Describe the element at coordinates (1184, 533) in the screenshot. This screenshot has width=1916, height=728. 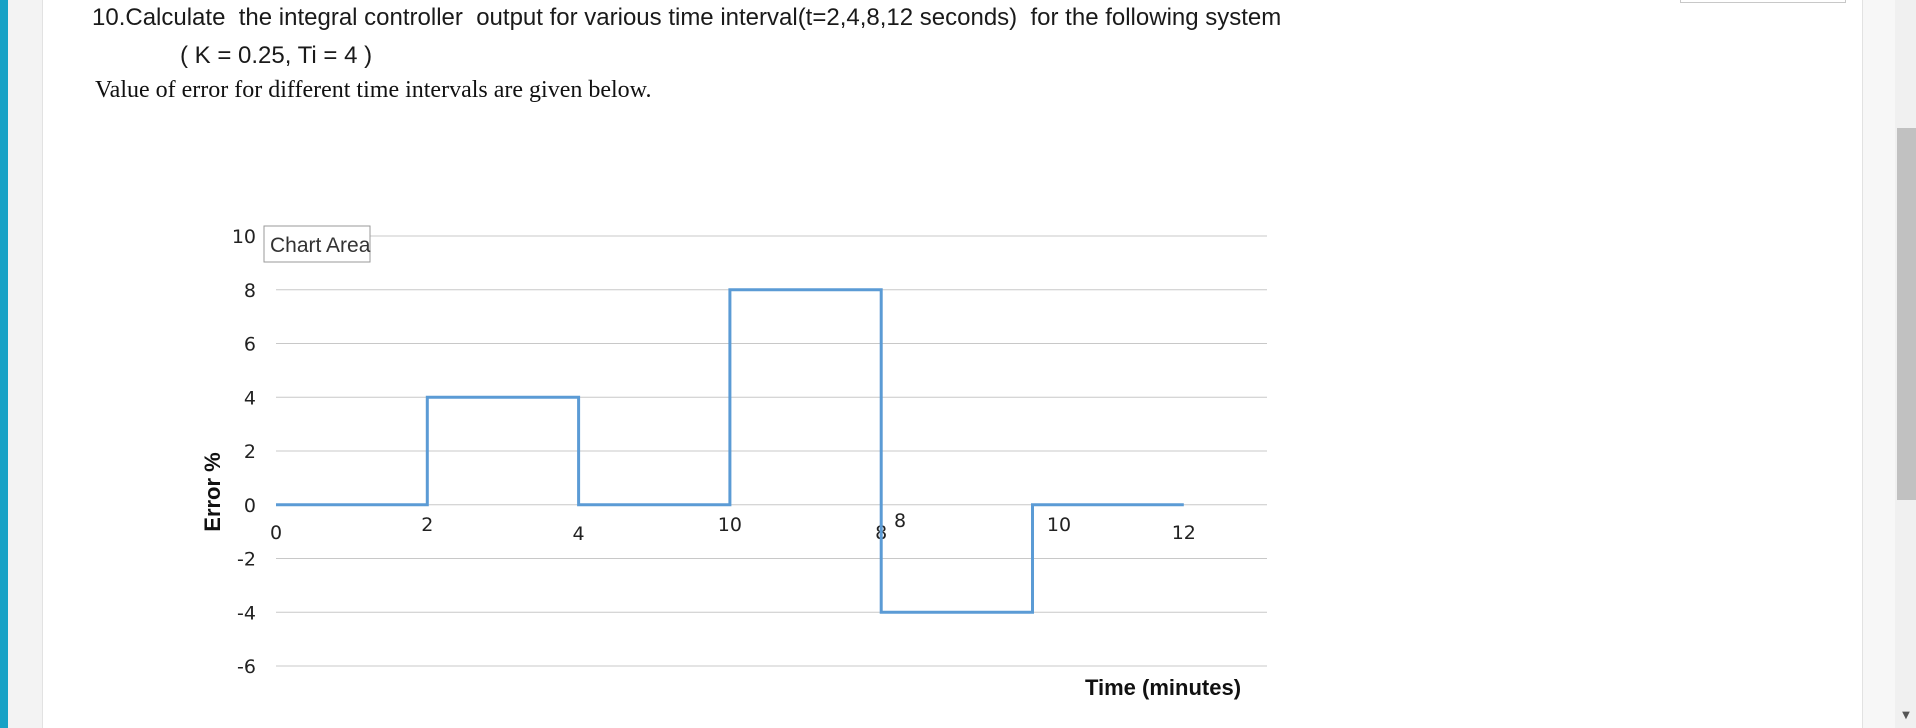
I see `x-tick-label: 12` at that location.